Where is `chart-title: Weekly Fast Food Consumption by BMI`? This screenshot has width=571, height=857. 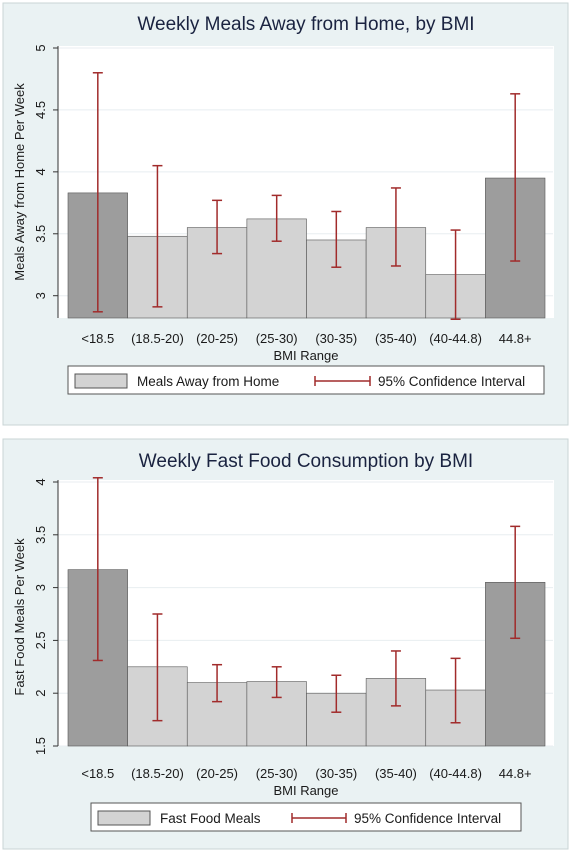
chart-title: Weekly Fast Food Consumption by BMI is located at coordinates (306, 461).